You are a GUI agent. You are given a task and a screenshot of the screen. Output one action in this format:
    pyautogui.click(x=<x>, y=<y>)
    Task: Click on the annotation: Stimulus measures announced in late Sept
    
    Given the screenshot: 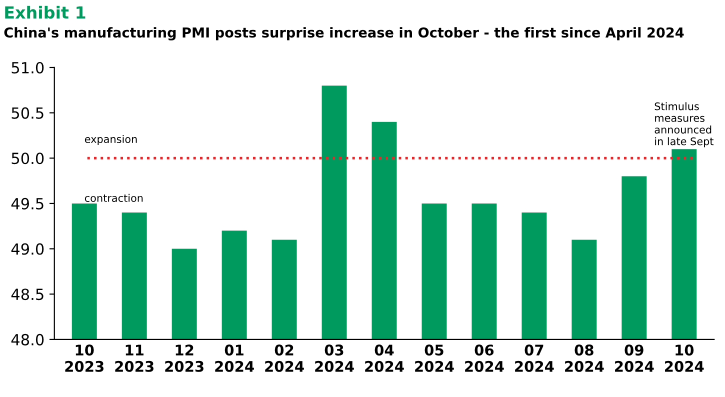 What is the action you would take?
    pyautogui.click(x=684, y=125)
    